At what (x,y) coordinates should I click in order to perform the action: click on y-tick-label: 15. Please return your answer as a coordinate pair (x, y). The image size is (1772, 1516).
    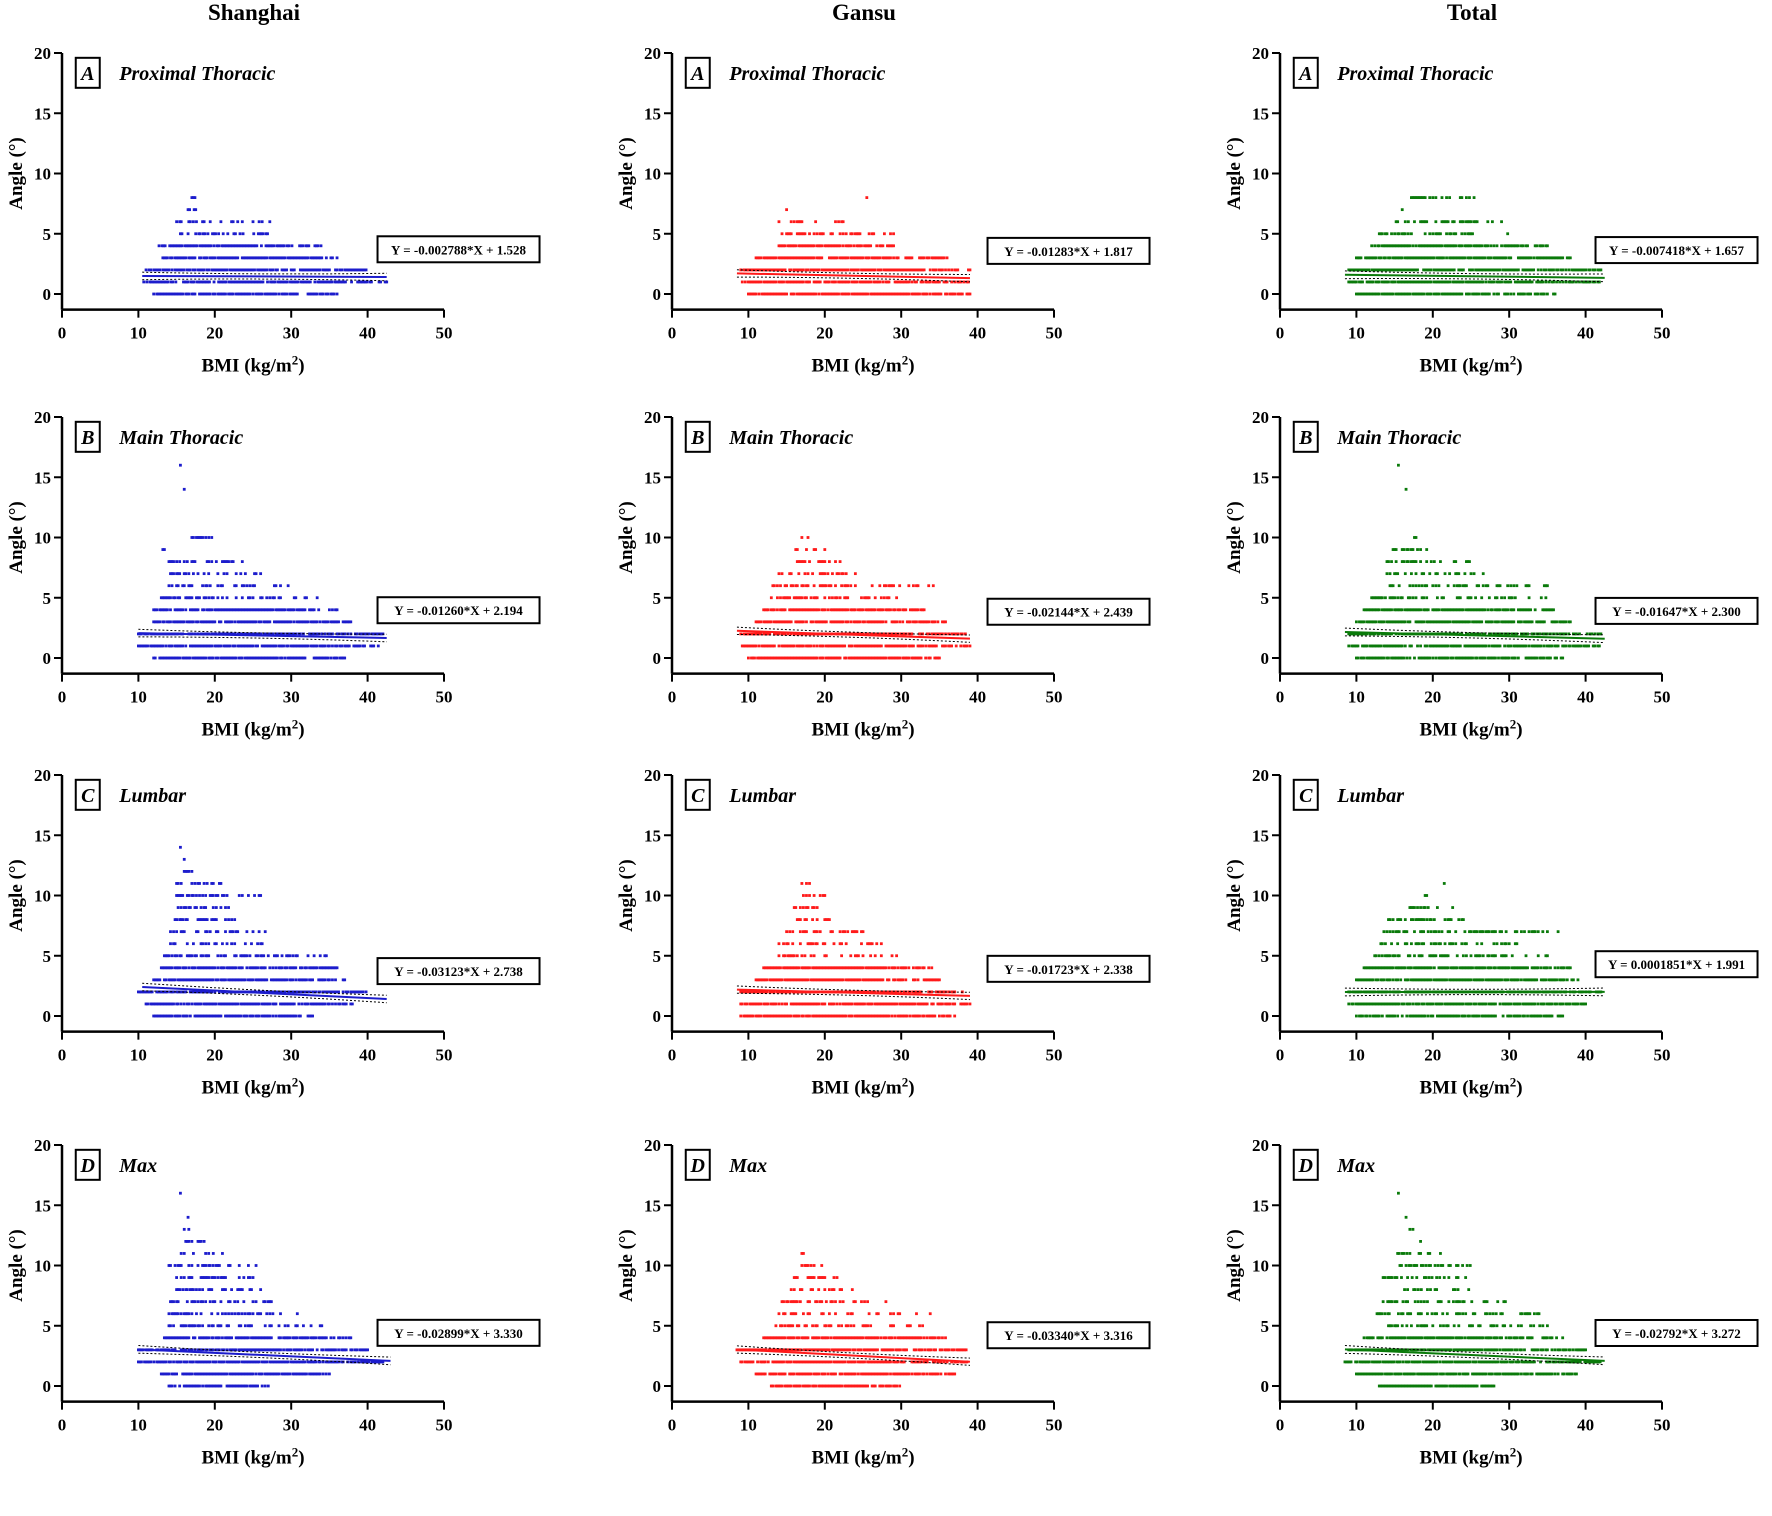
    Looking at the image, I should click on (652, 835).